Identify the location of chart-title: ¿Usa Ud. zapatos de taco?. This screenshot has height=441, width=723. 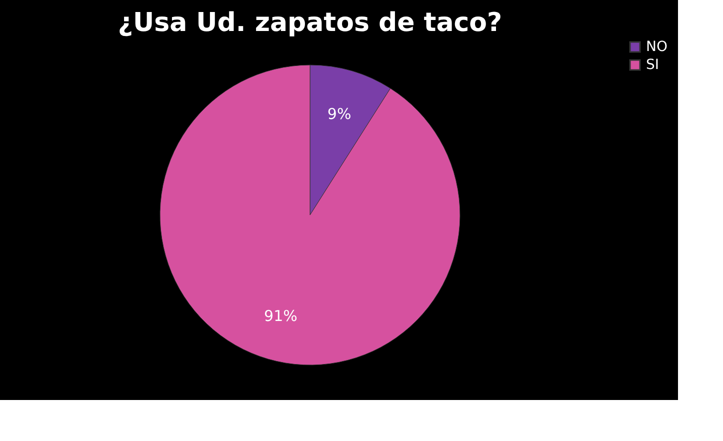
(310, 23).